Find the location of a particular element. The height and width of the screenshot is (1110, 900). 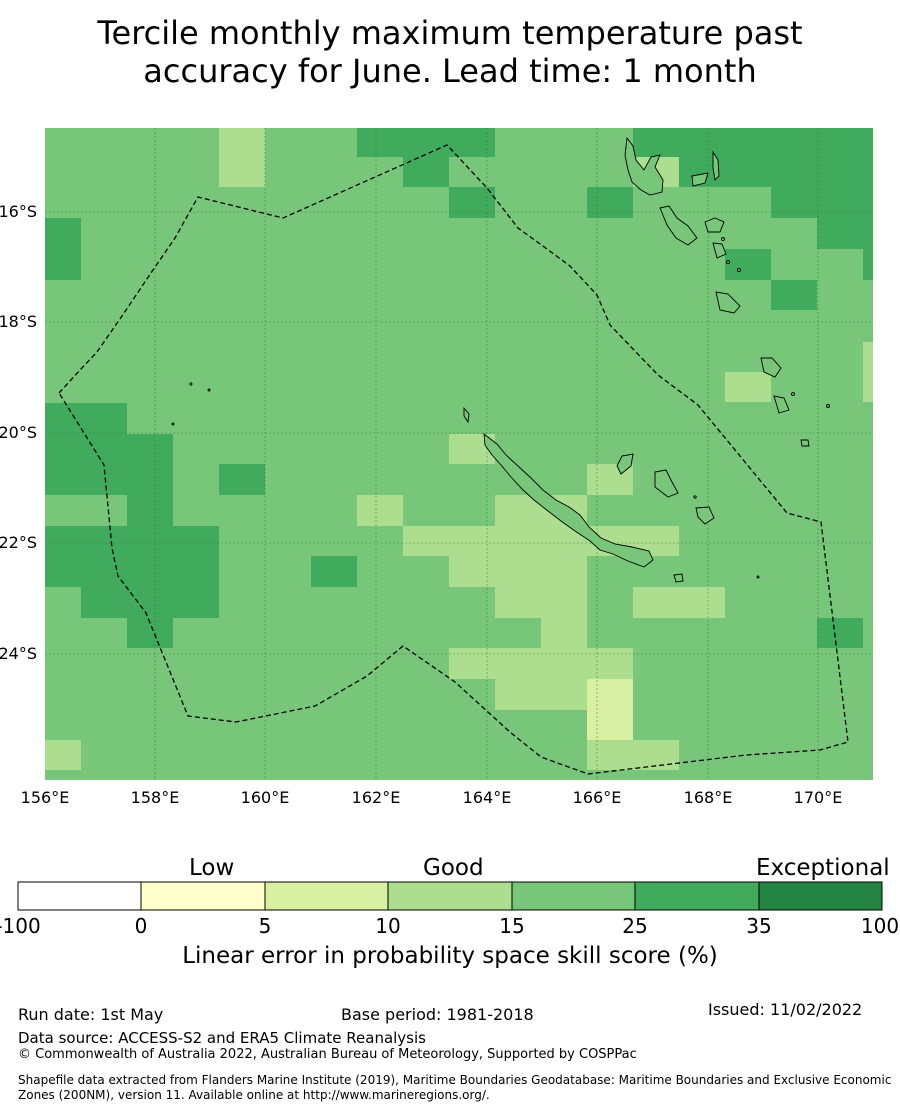

colorbar: -100 0 5 10 15 25 35 100 is located at coordinates (449, 909).